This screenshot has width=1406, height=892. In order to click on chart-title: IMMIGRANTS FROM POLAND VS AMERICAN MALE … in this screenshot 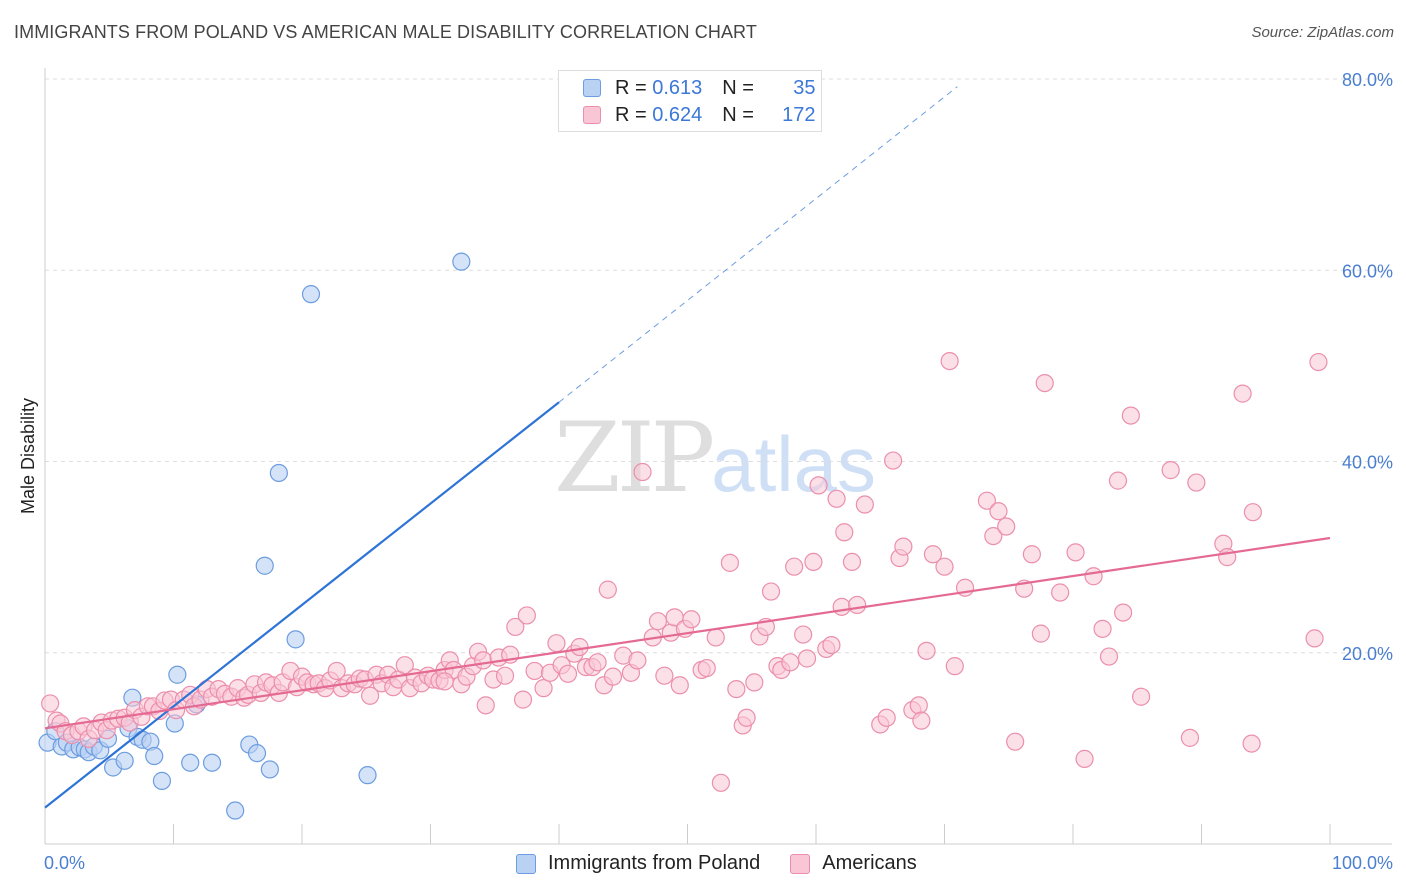, I will do `click(385, 32)`.